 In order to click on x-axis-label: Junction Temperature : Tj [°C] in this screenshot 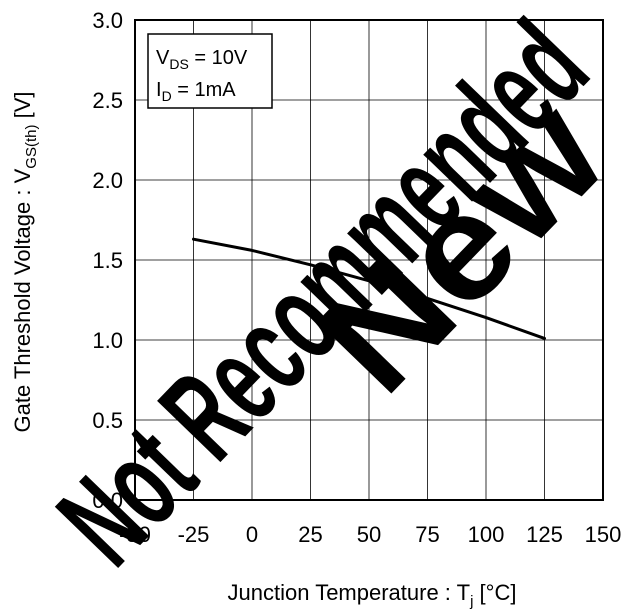, I will do `click(372, 595)`.